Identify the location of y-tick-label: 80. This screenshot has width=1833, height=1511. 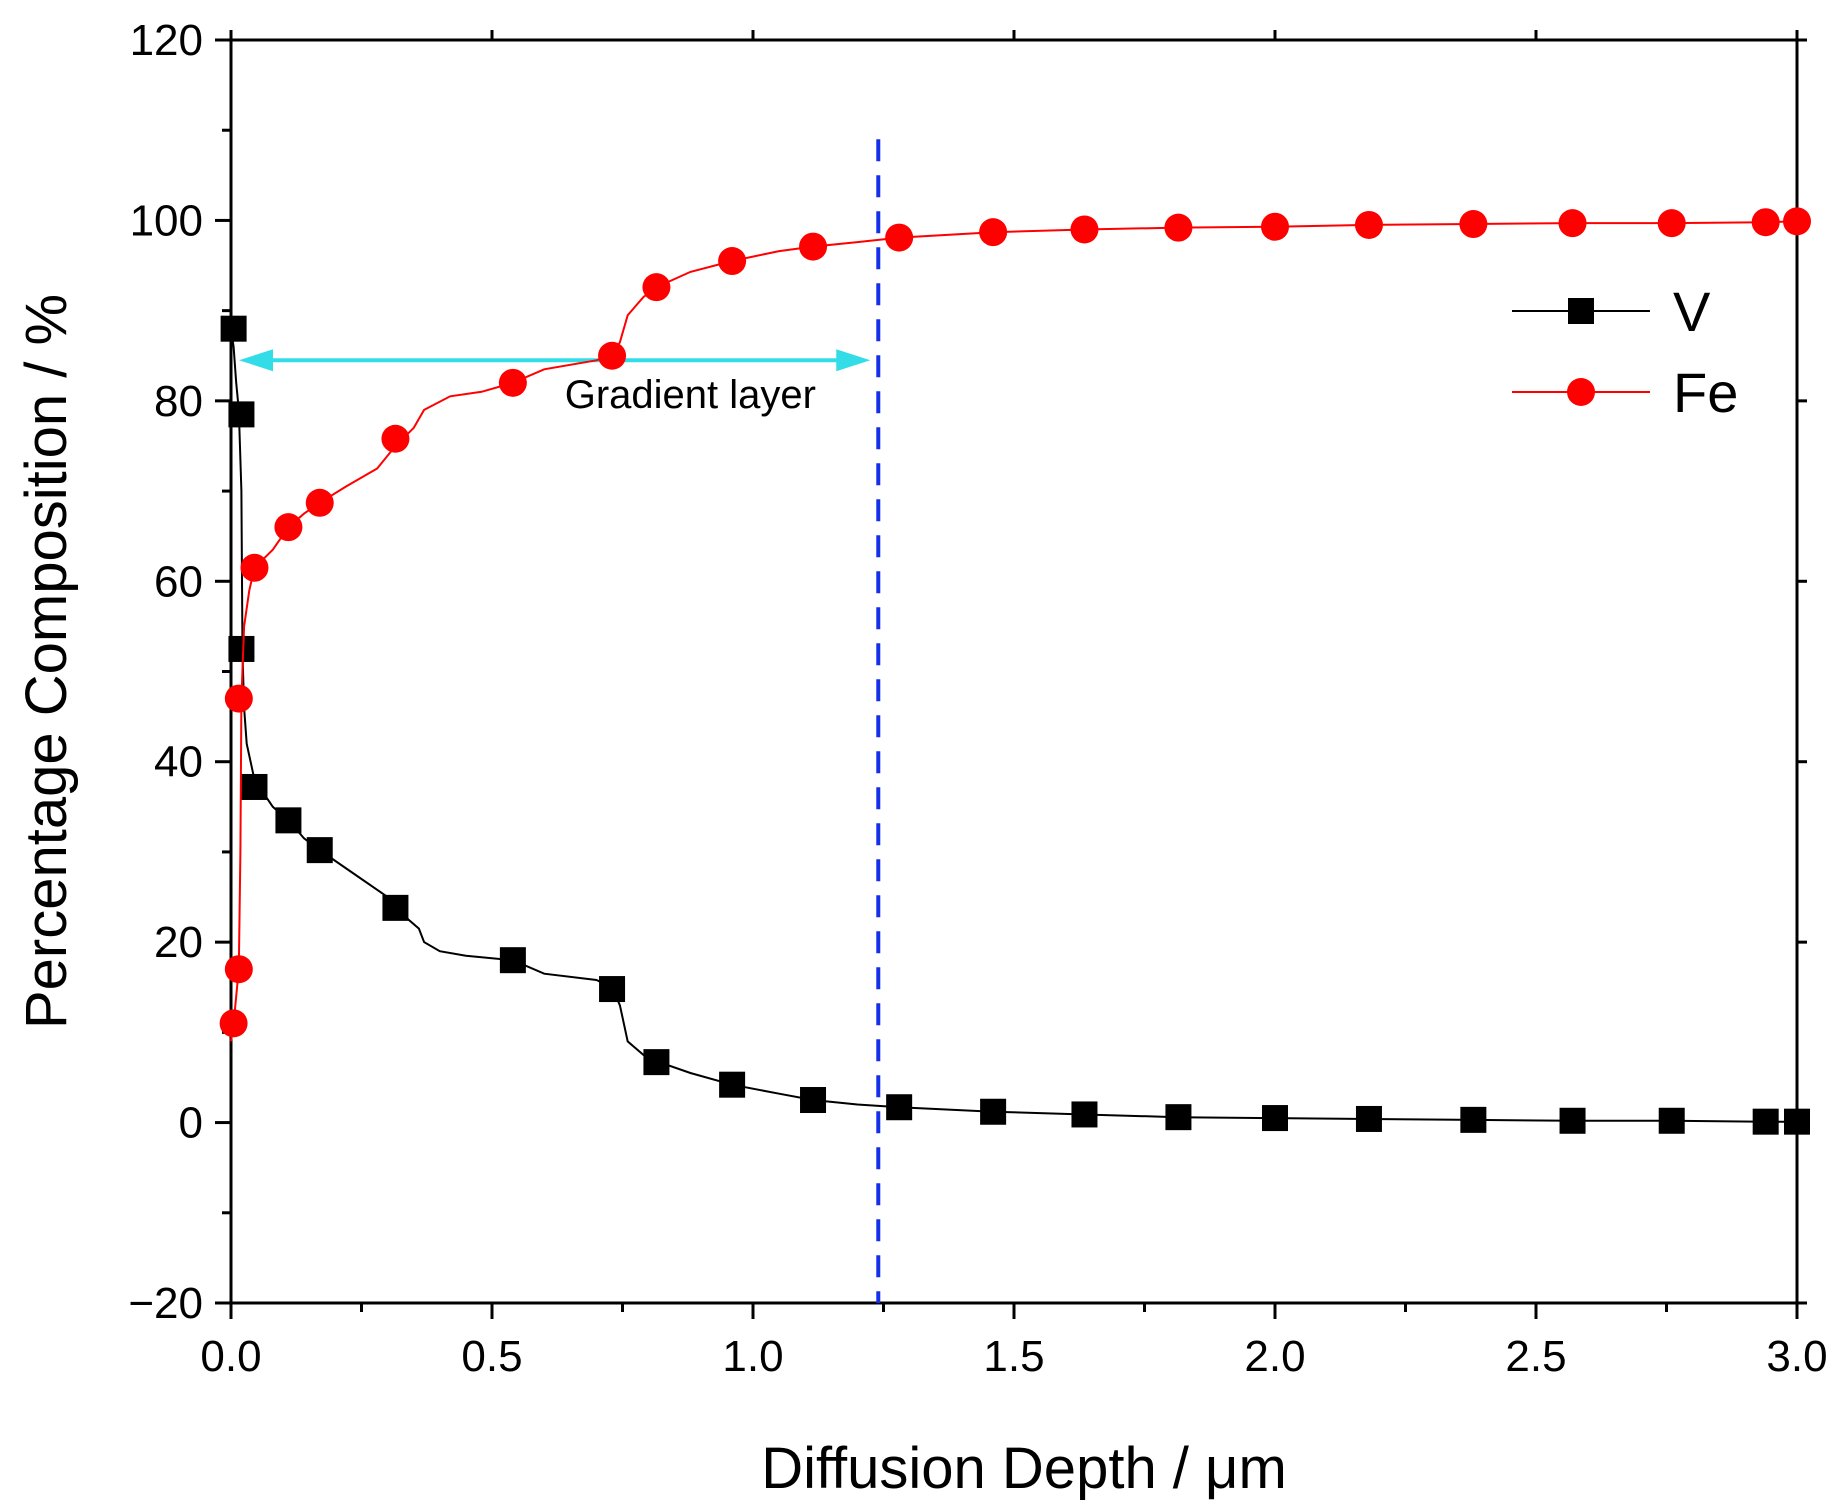
(178, 401).